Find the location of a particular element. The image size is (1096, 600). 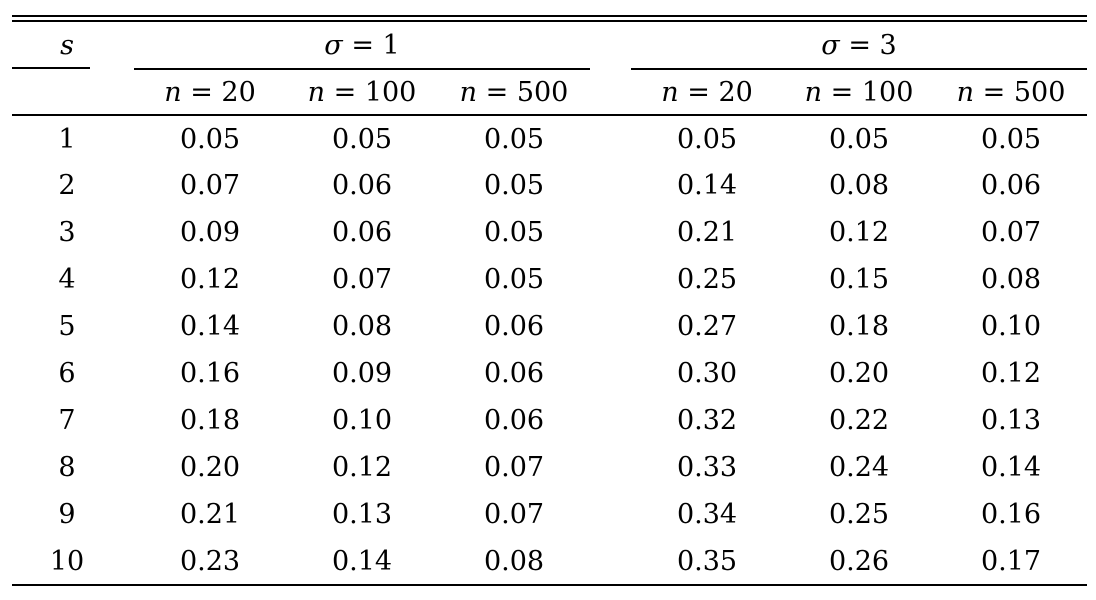

row-label: 6 is located at coordinates (67, 373).